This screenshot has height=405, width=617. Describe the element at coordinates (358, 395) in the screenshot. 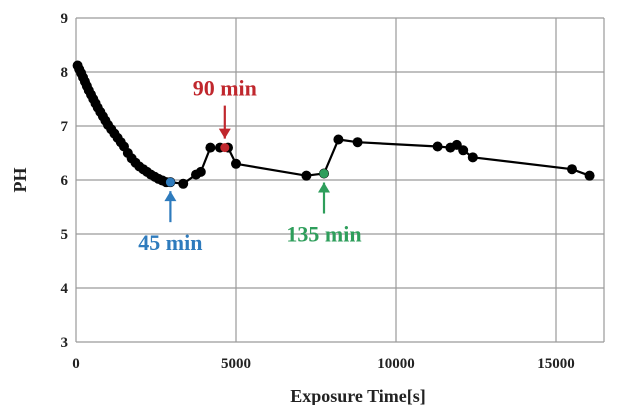

I see `x-axis-title: Exposure Time[s]` at that location.